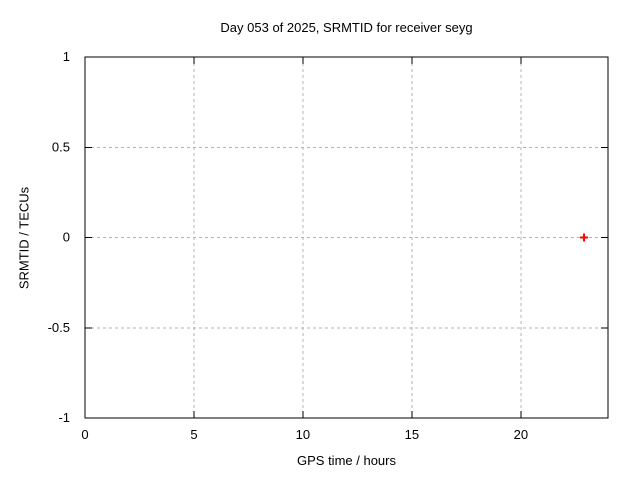 This screenshot has height=480, width=640. Describe the element at coordinates (66, 56) in the screenshot. I see `y-tick-label: 1` at that location.